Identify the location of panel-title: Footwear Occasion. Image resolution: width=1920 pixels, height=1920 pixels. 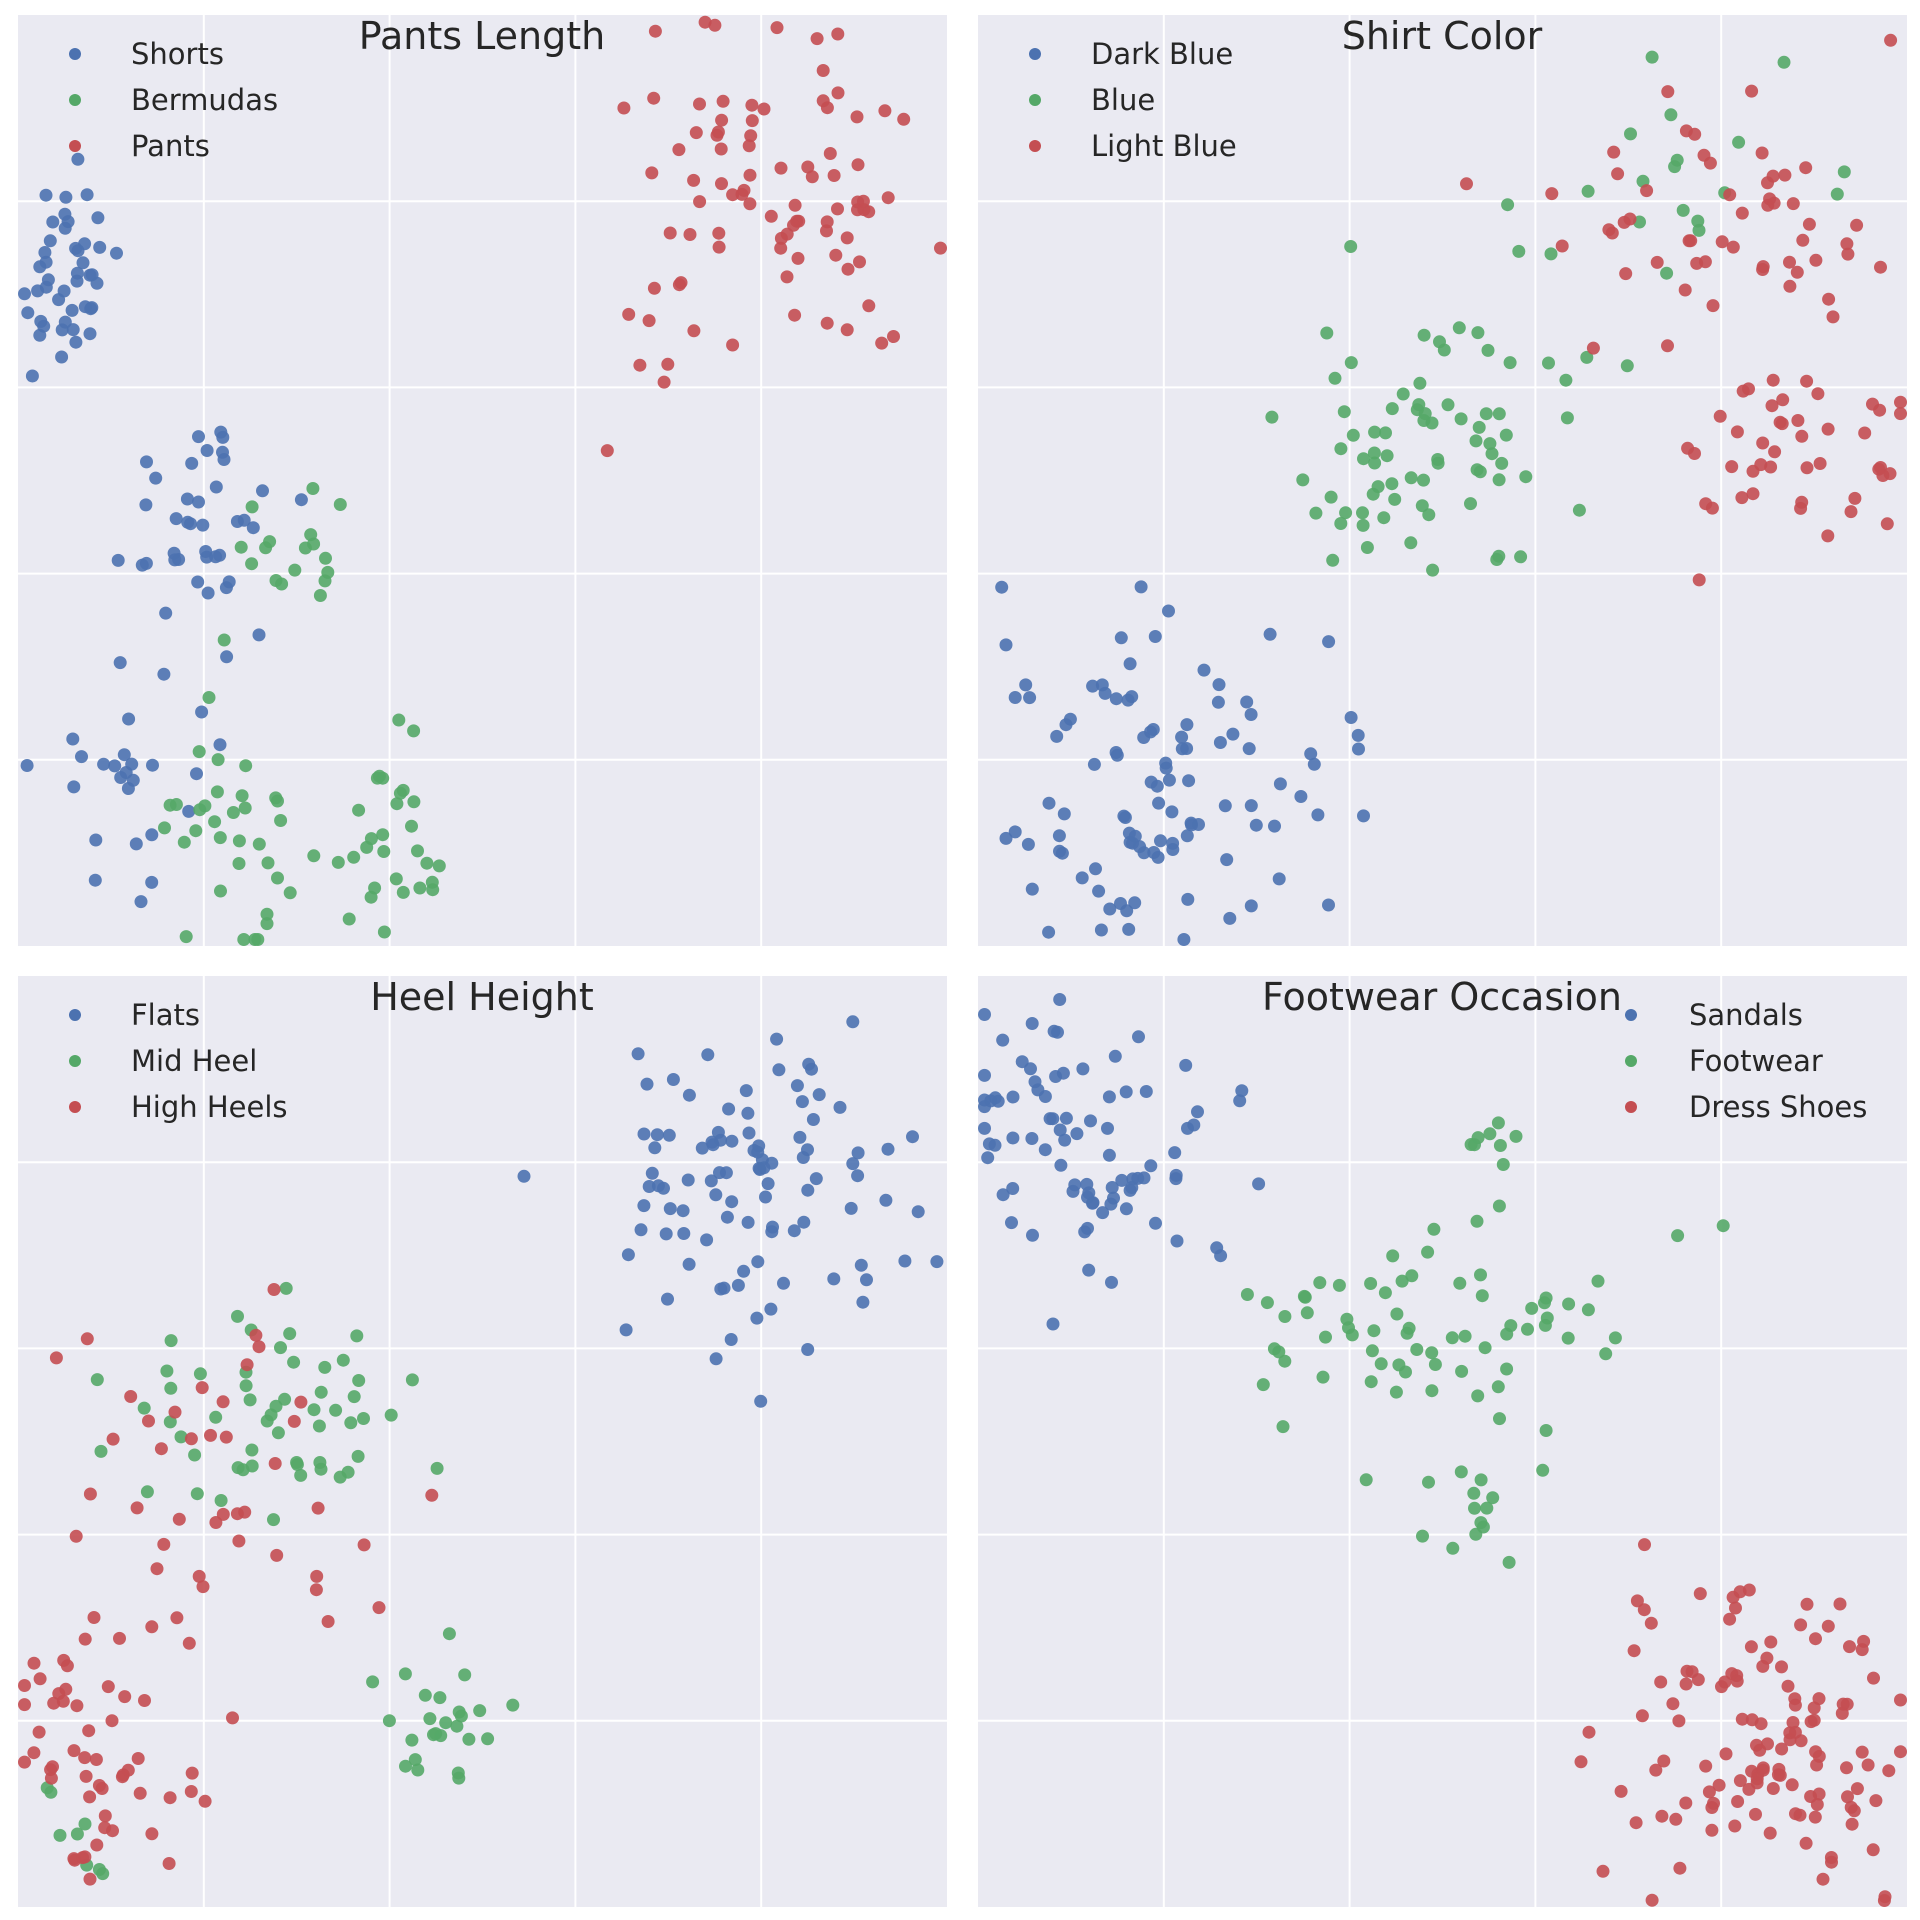
(1442, 997).